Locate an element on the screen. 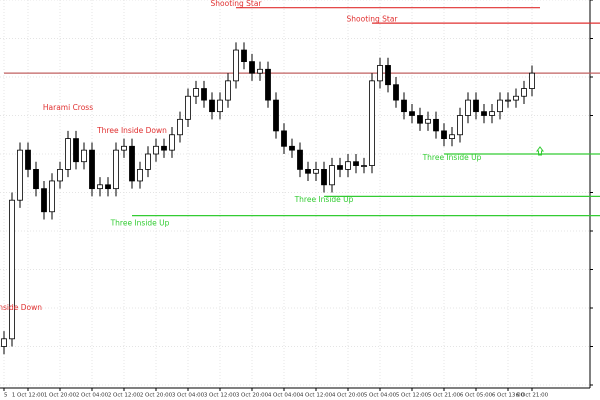 The height and width of the screenshot is (400, 600). up-arrow is located at coordinates (540, 151).